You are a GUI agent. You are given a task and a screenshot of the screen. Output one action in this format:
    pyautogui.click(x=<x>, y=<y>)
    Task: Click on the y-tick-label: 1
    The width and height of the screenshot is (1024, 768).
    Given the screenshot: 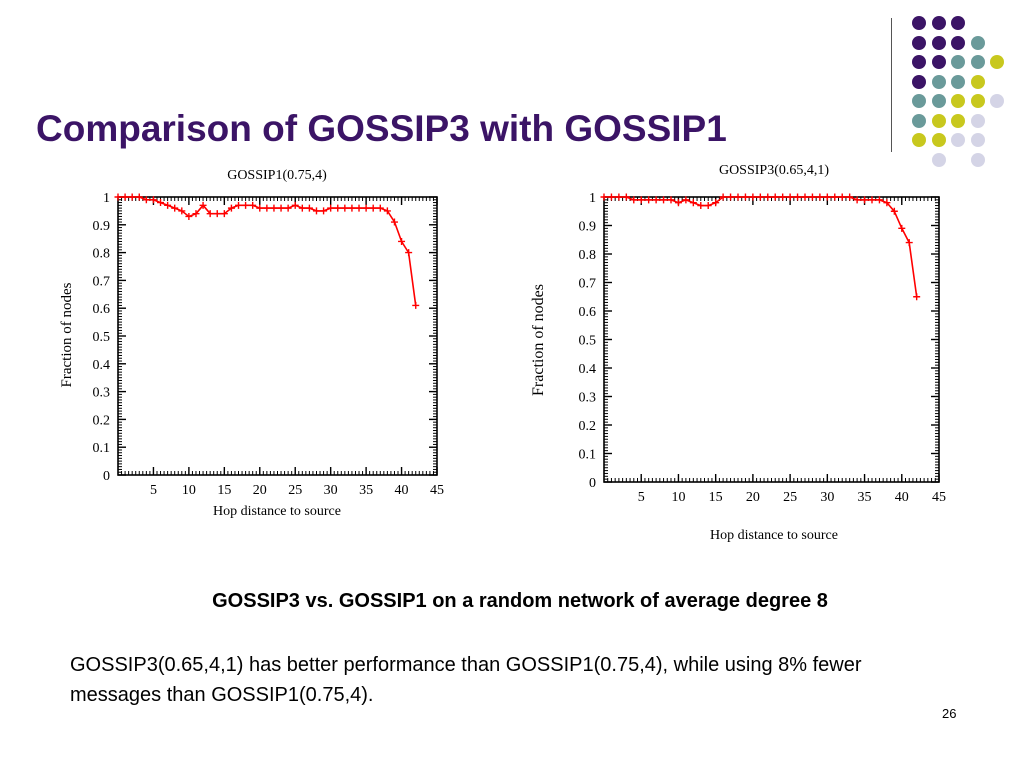 What is the action you would take?
    pyautogui.click(x=106, y=198)
    